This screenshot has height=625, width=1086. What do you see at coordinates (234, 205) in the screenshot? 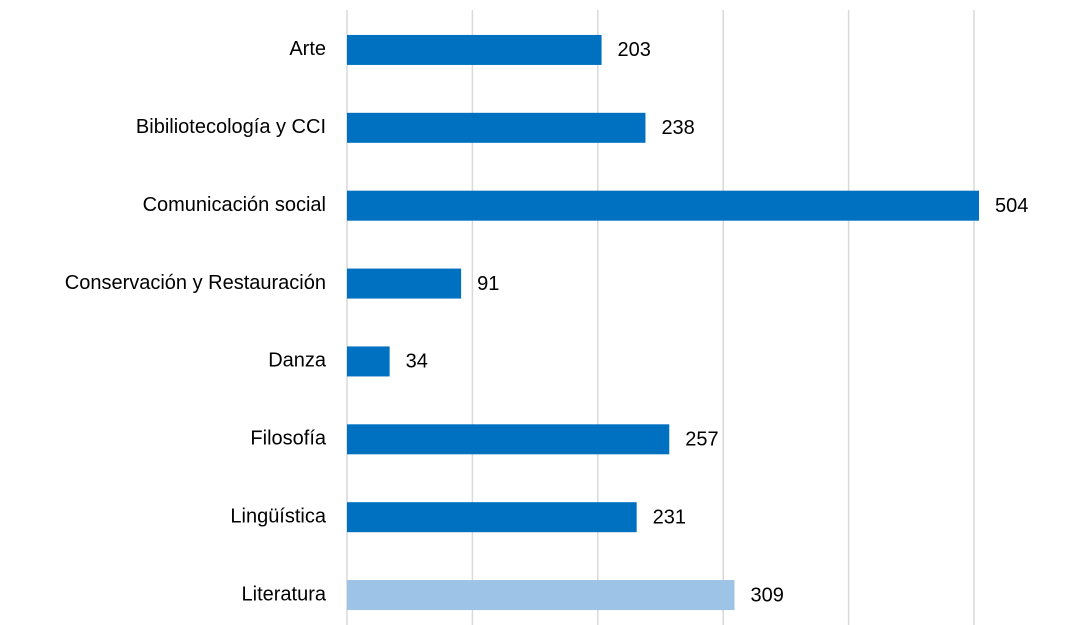
I see `y-tick-label: Comunicación social` at bounding box center [234, 205].